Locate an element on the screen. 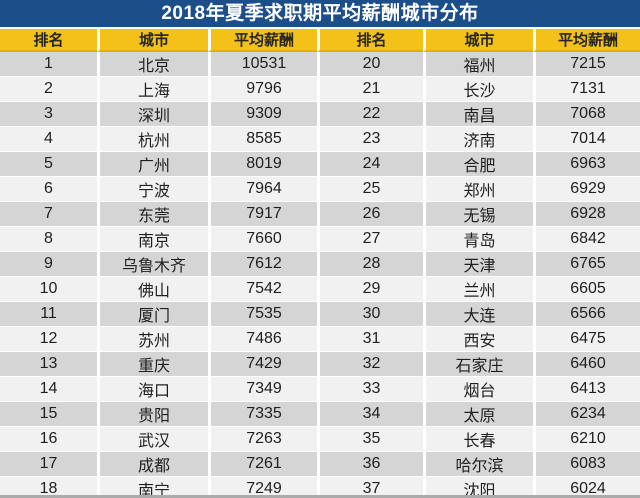 This screenshot has height=498, width=640. salary-cell: 7486 is located at coordinates (262, 339).